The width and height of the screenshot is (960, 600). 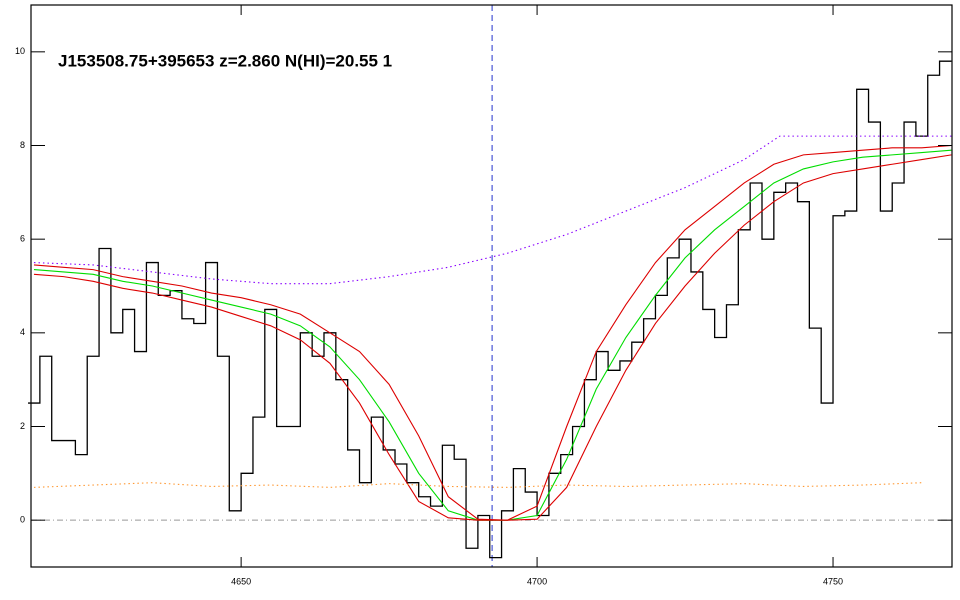 What do you see at coordinates (20, 51) in the screenshot?
I see `y-tick-label: 10` at bounding box center [20, 51].